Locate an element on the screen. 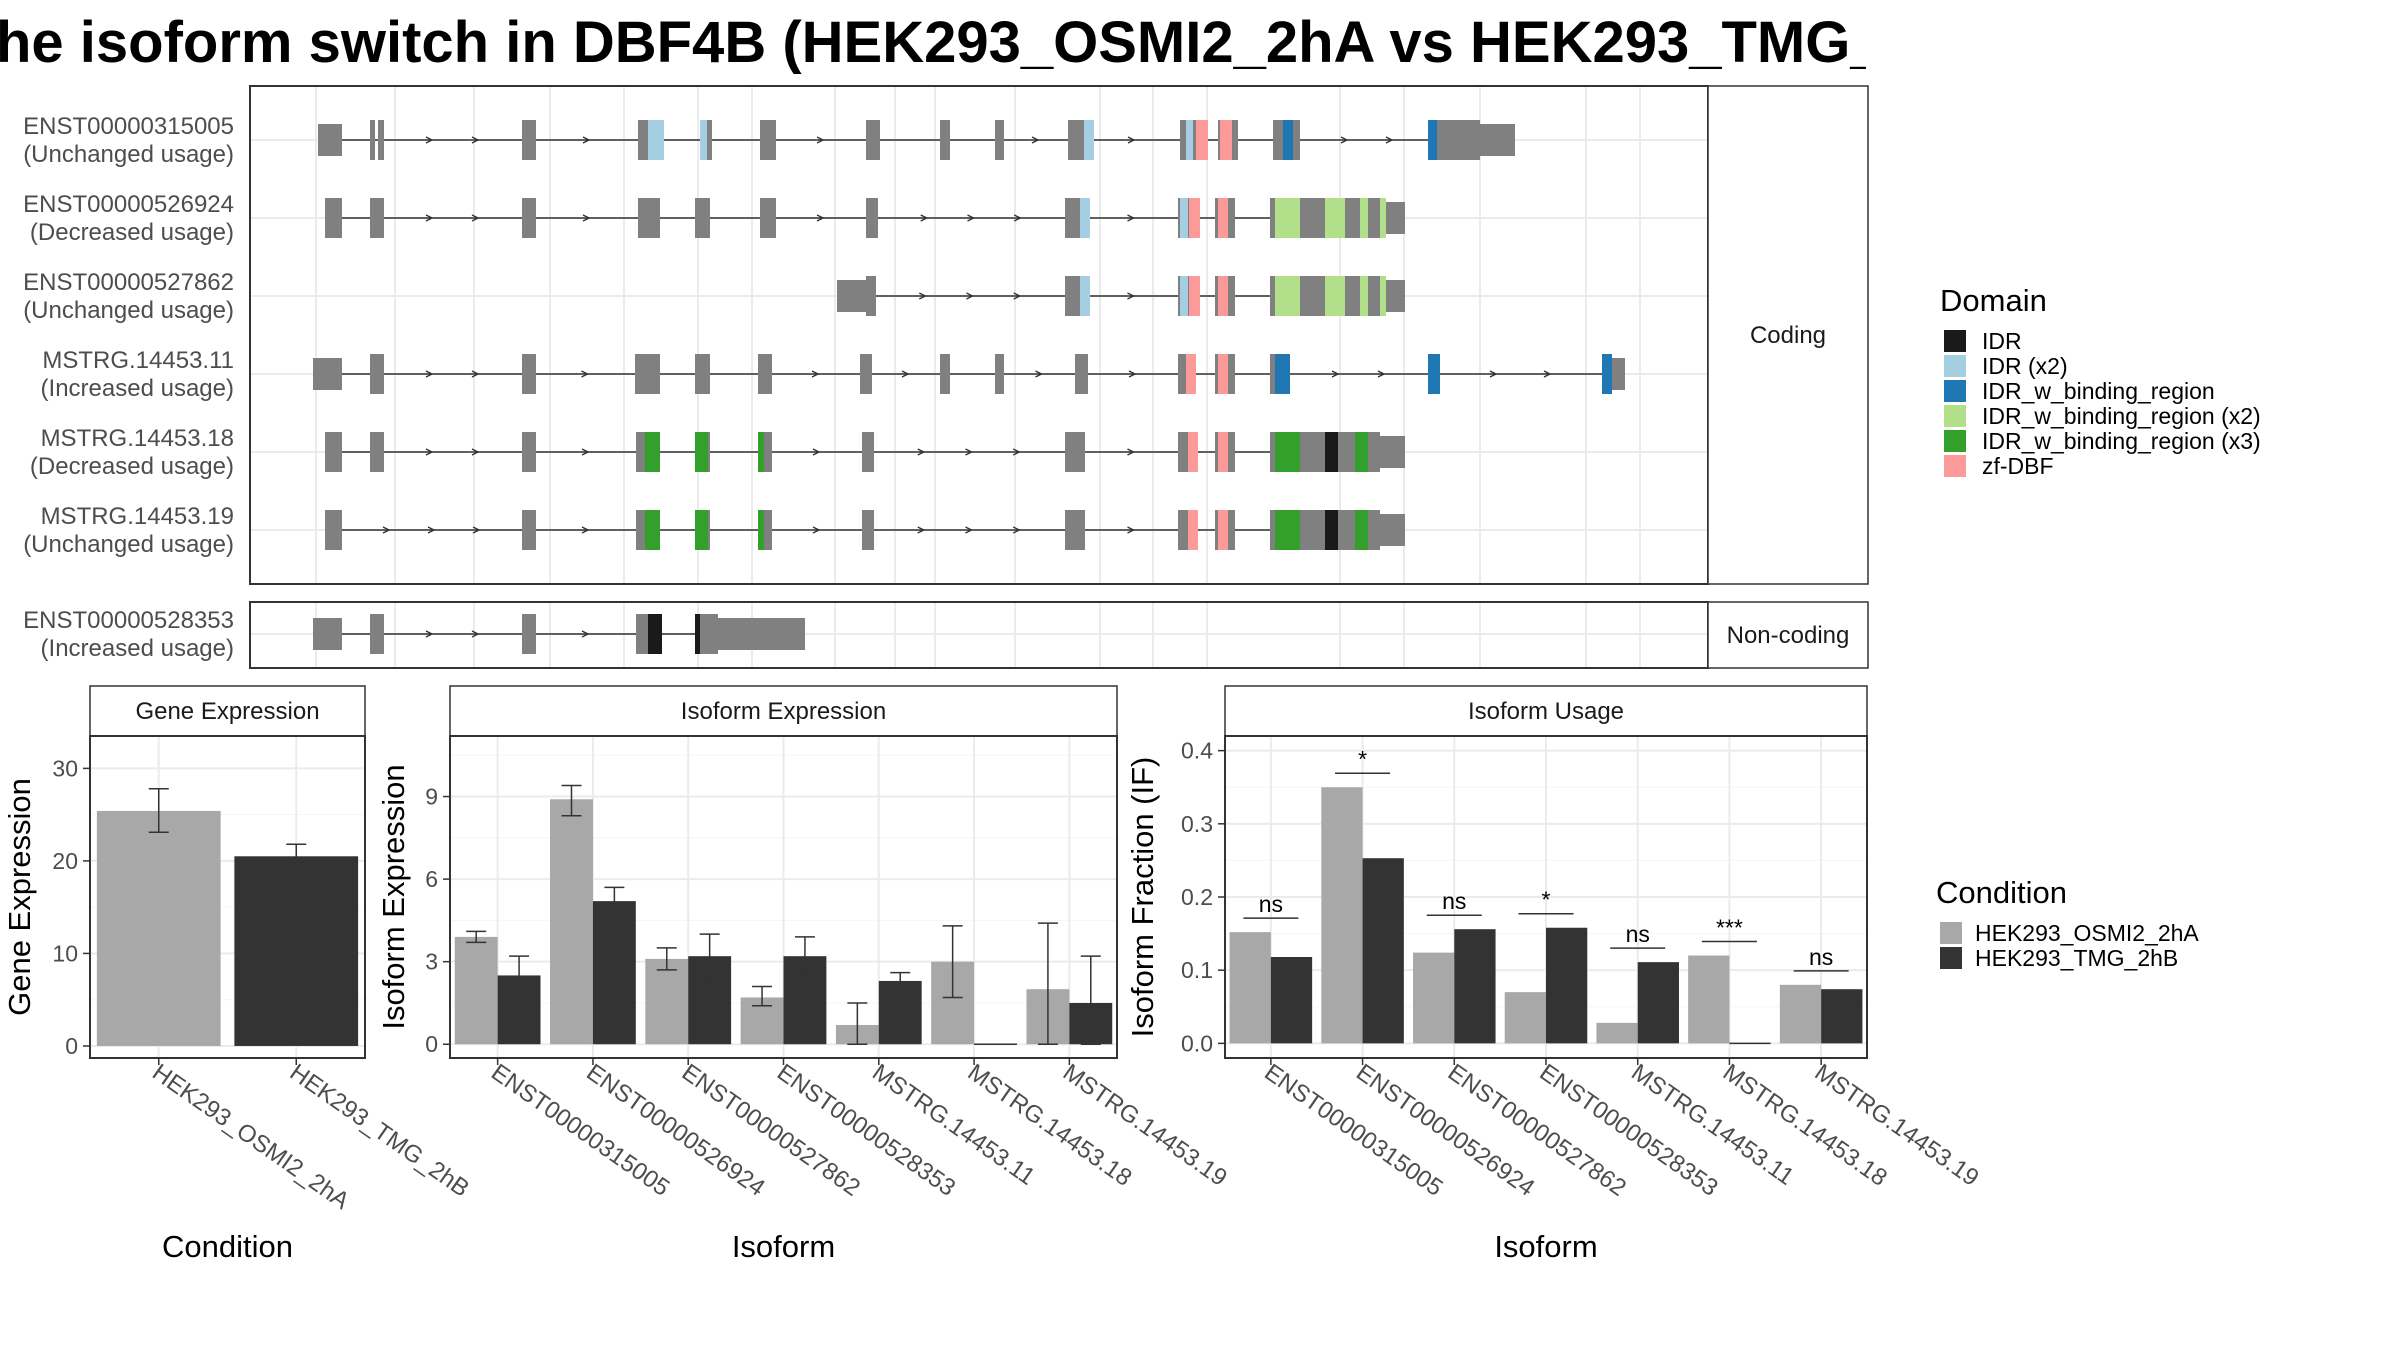  condition-legend-title: Condition is located at coordinates (2001, 892).